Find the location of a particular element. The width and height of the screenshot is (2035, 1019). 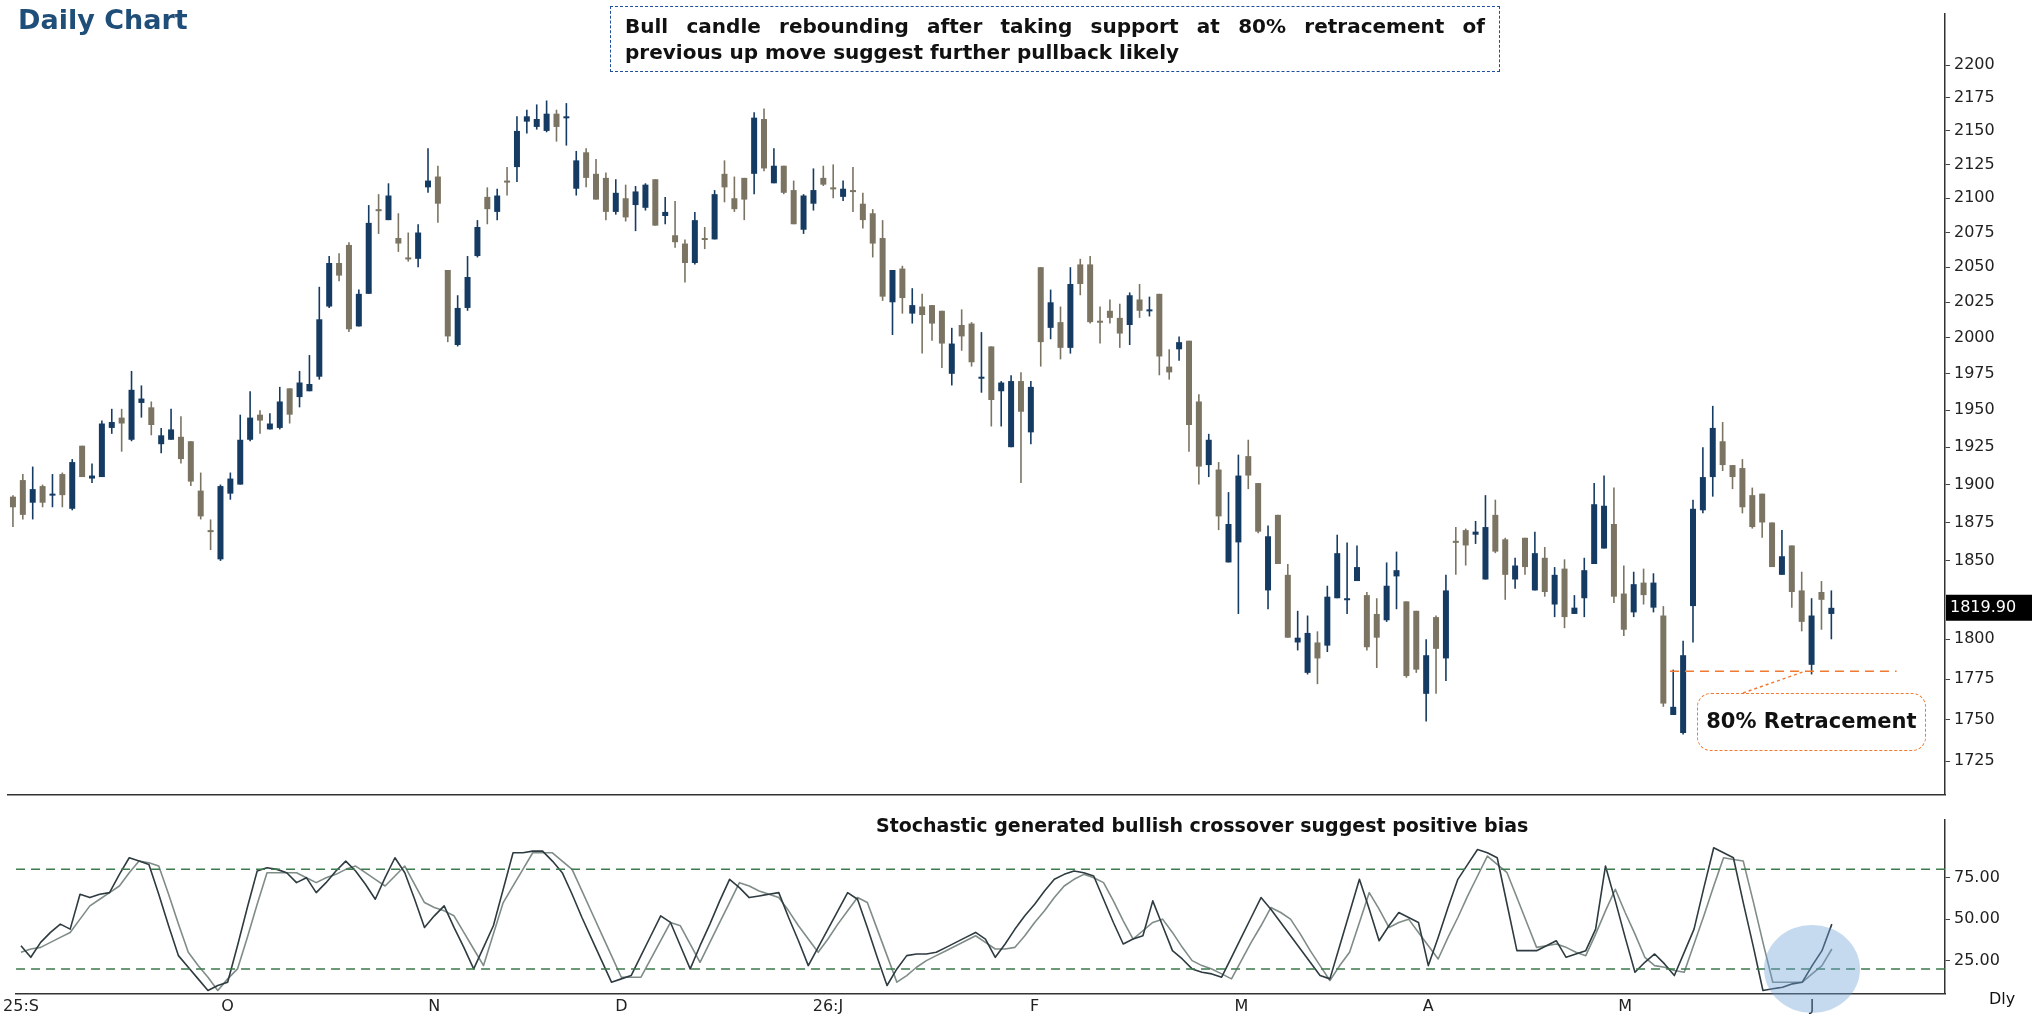

y-tick-label: 1975 is located at coordinates (1974, 372).